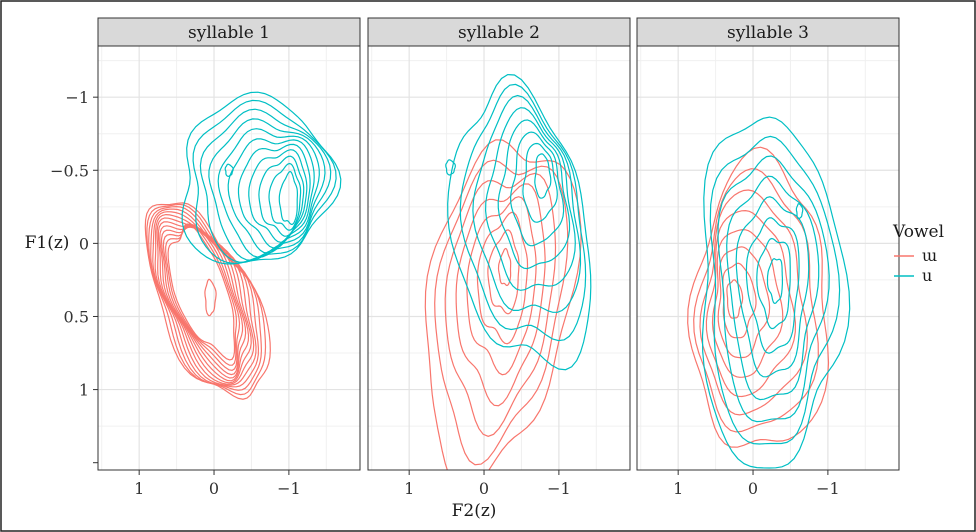 Image resolution: width=976 pixels, height=532 pixels. I want to click on facet-strip-label: syllable 1, so click(229, 33).